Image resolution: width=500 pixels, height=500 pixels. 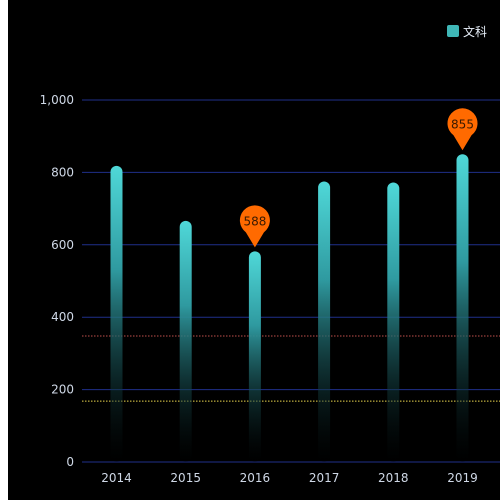 I want to click on y-tick-label: 400, so click(x=62, y=317).